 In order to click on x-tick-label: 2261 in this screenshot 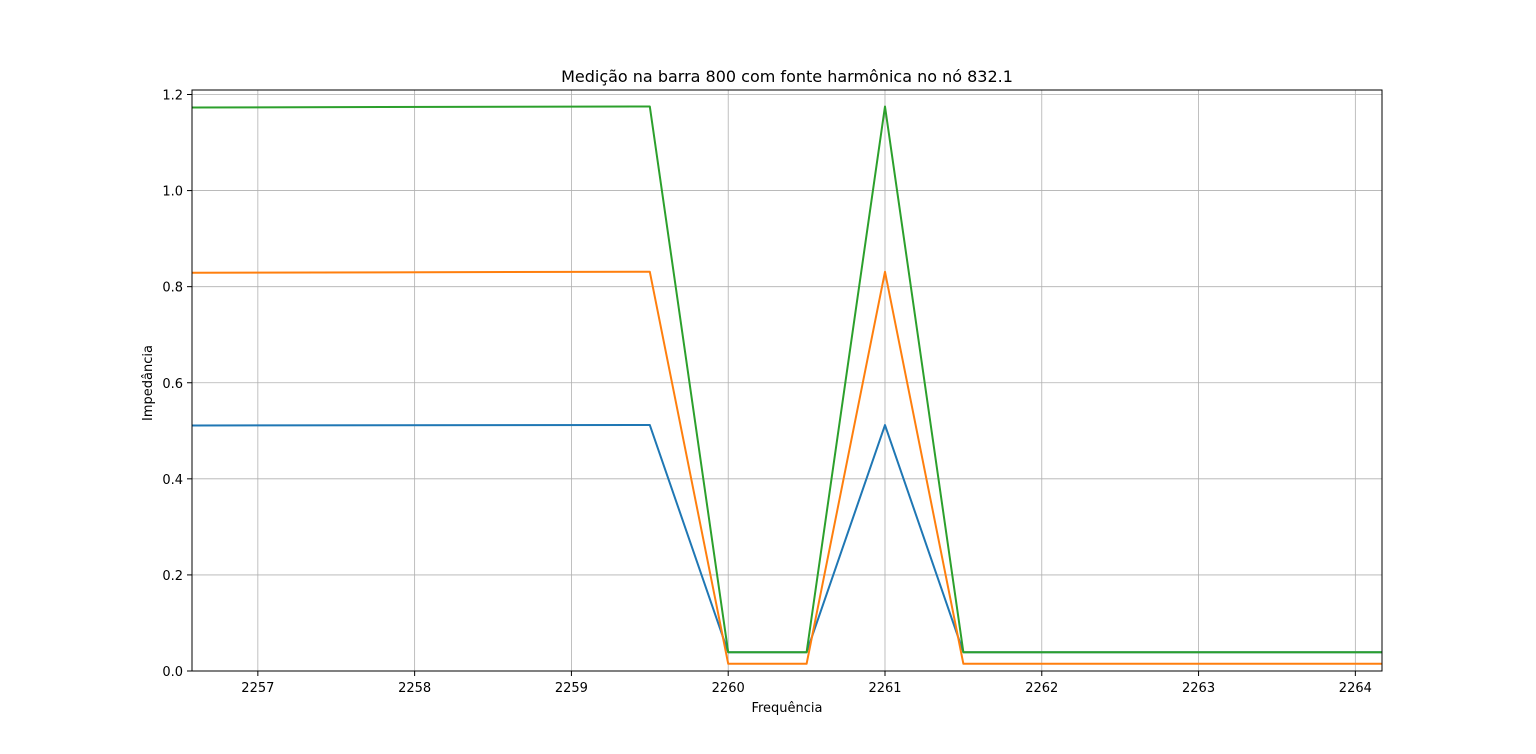, I will do `click(884, 688)`.